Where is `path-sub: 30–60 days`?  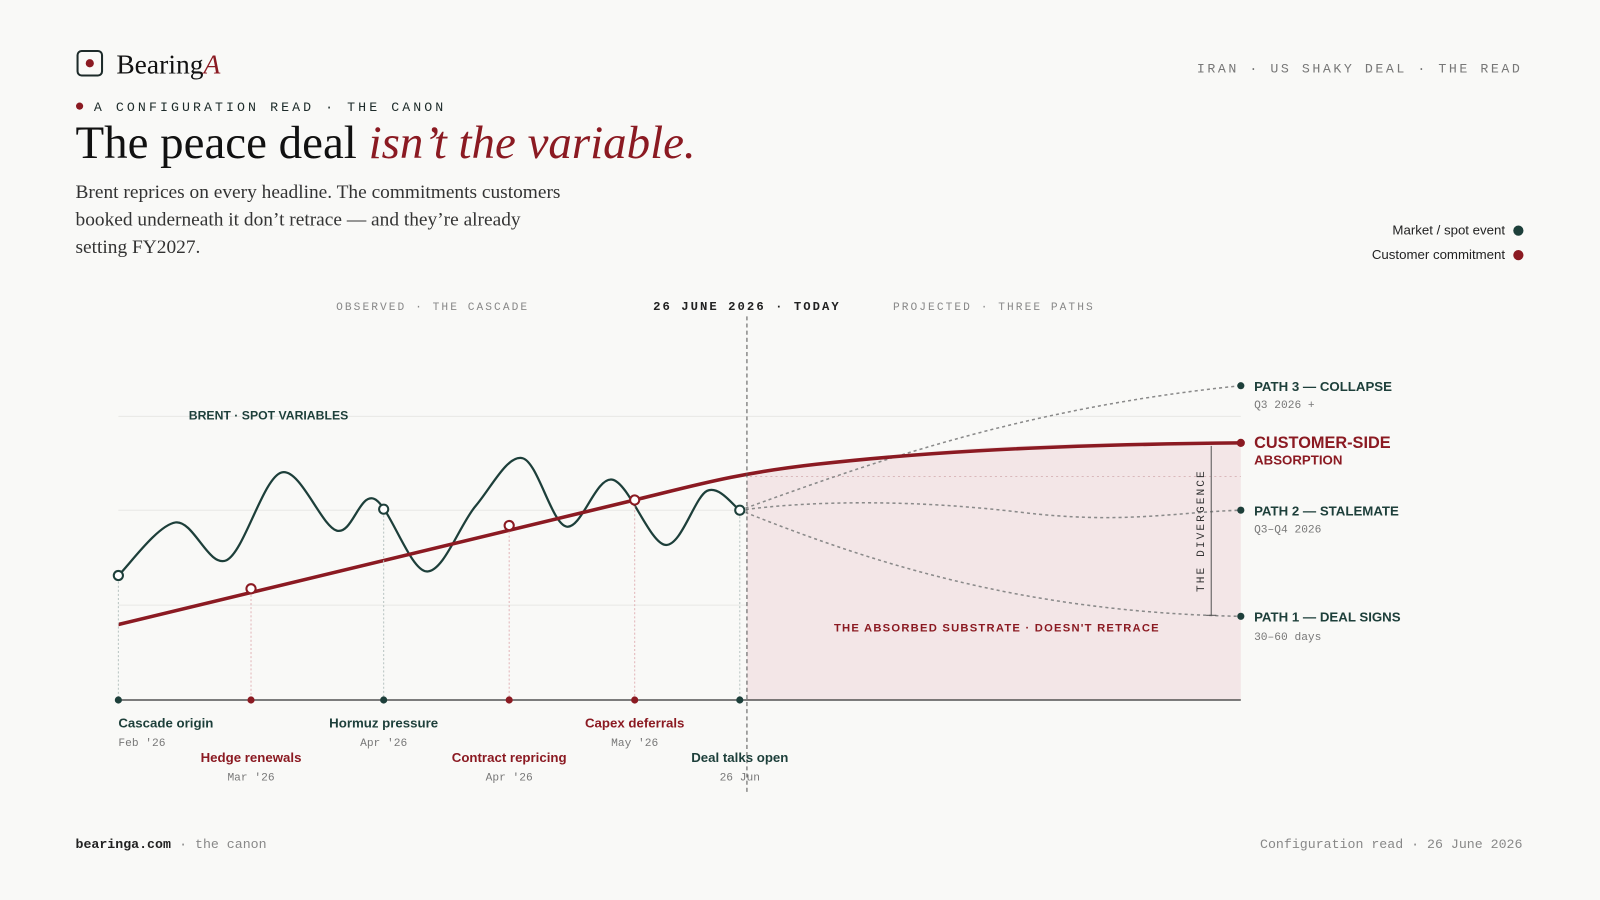
path-sub: 30–60 days is located at coordinates (1287, 638).